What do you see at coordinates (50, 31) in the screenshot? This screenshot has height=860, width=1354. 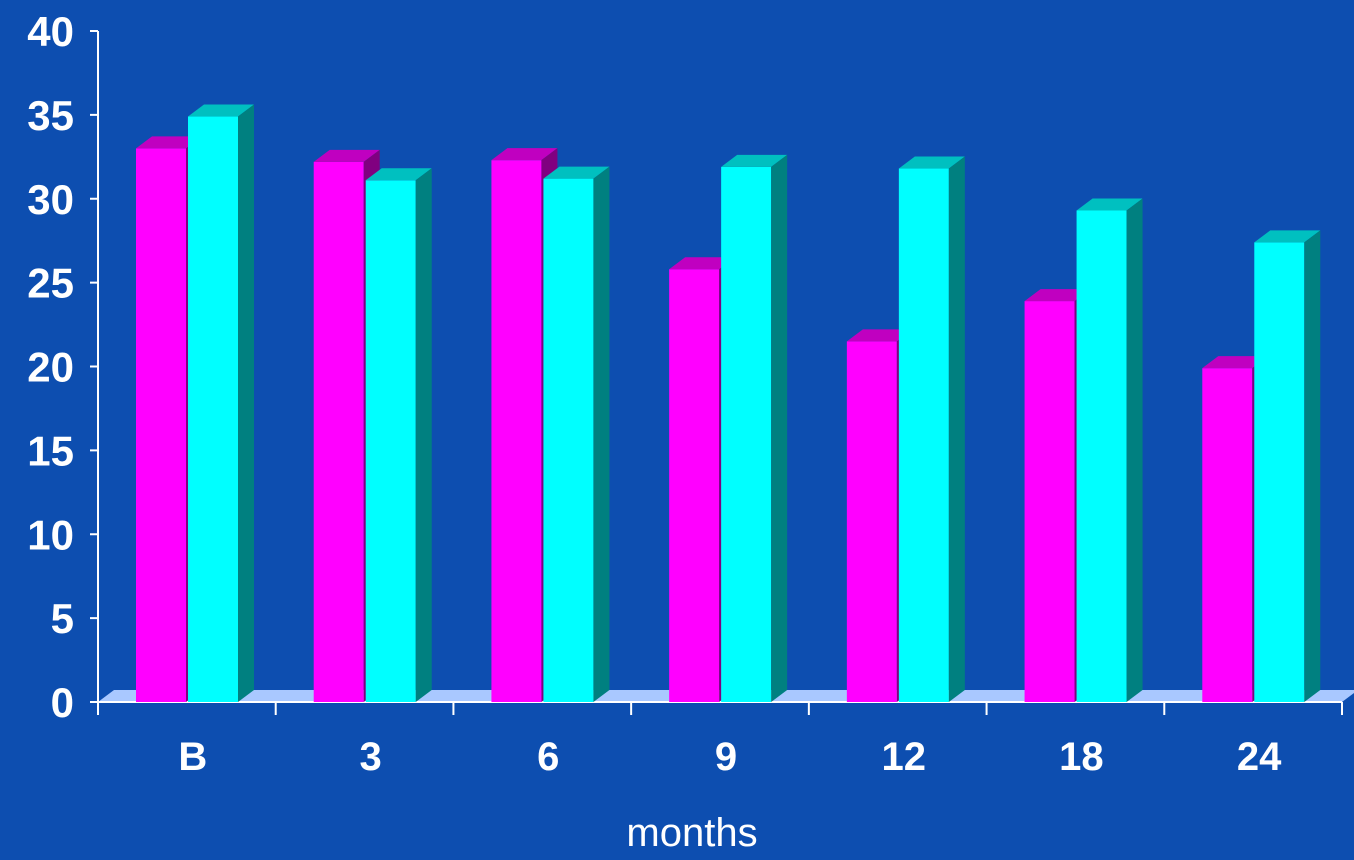 I see `y-tick-label: 40` at bounding box center [50, 31].